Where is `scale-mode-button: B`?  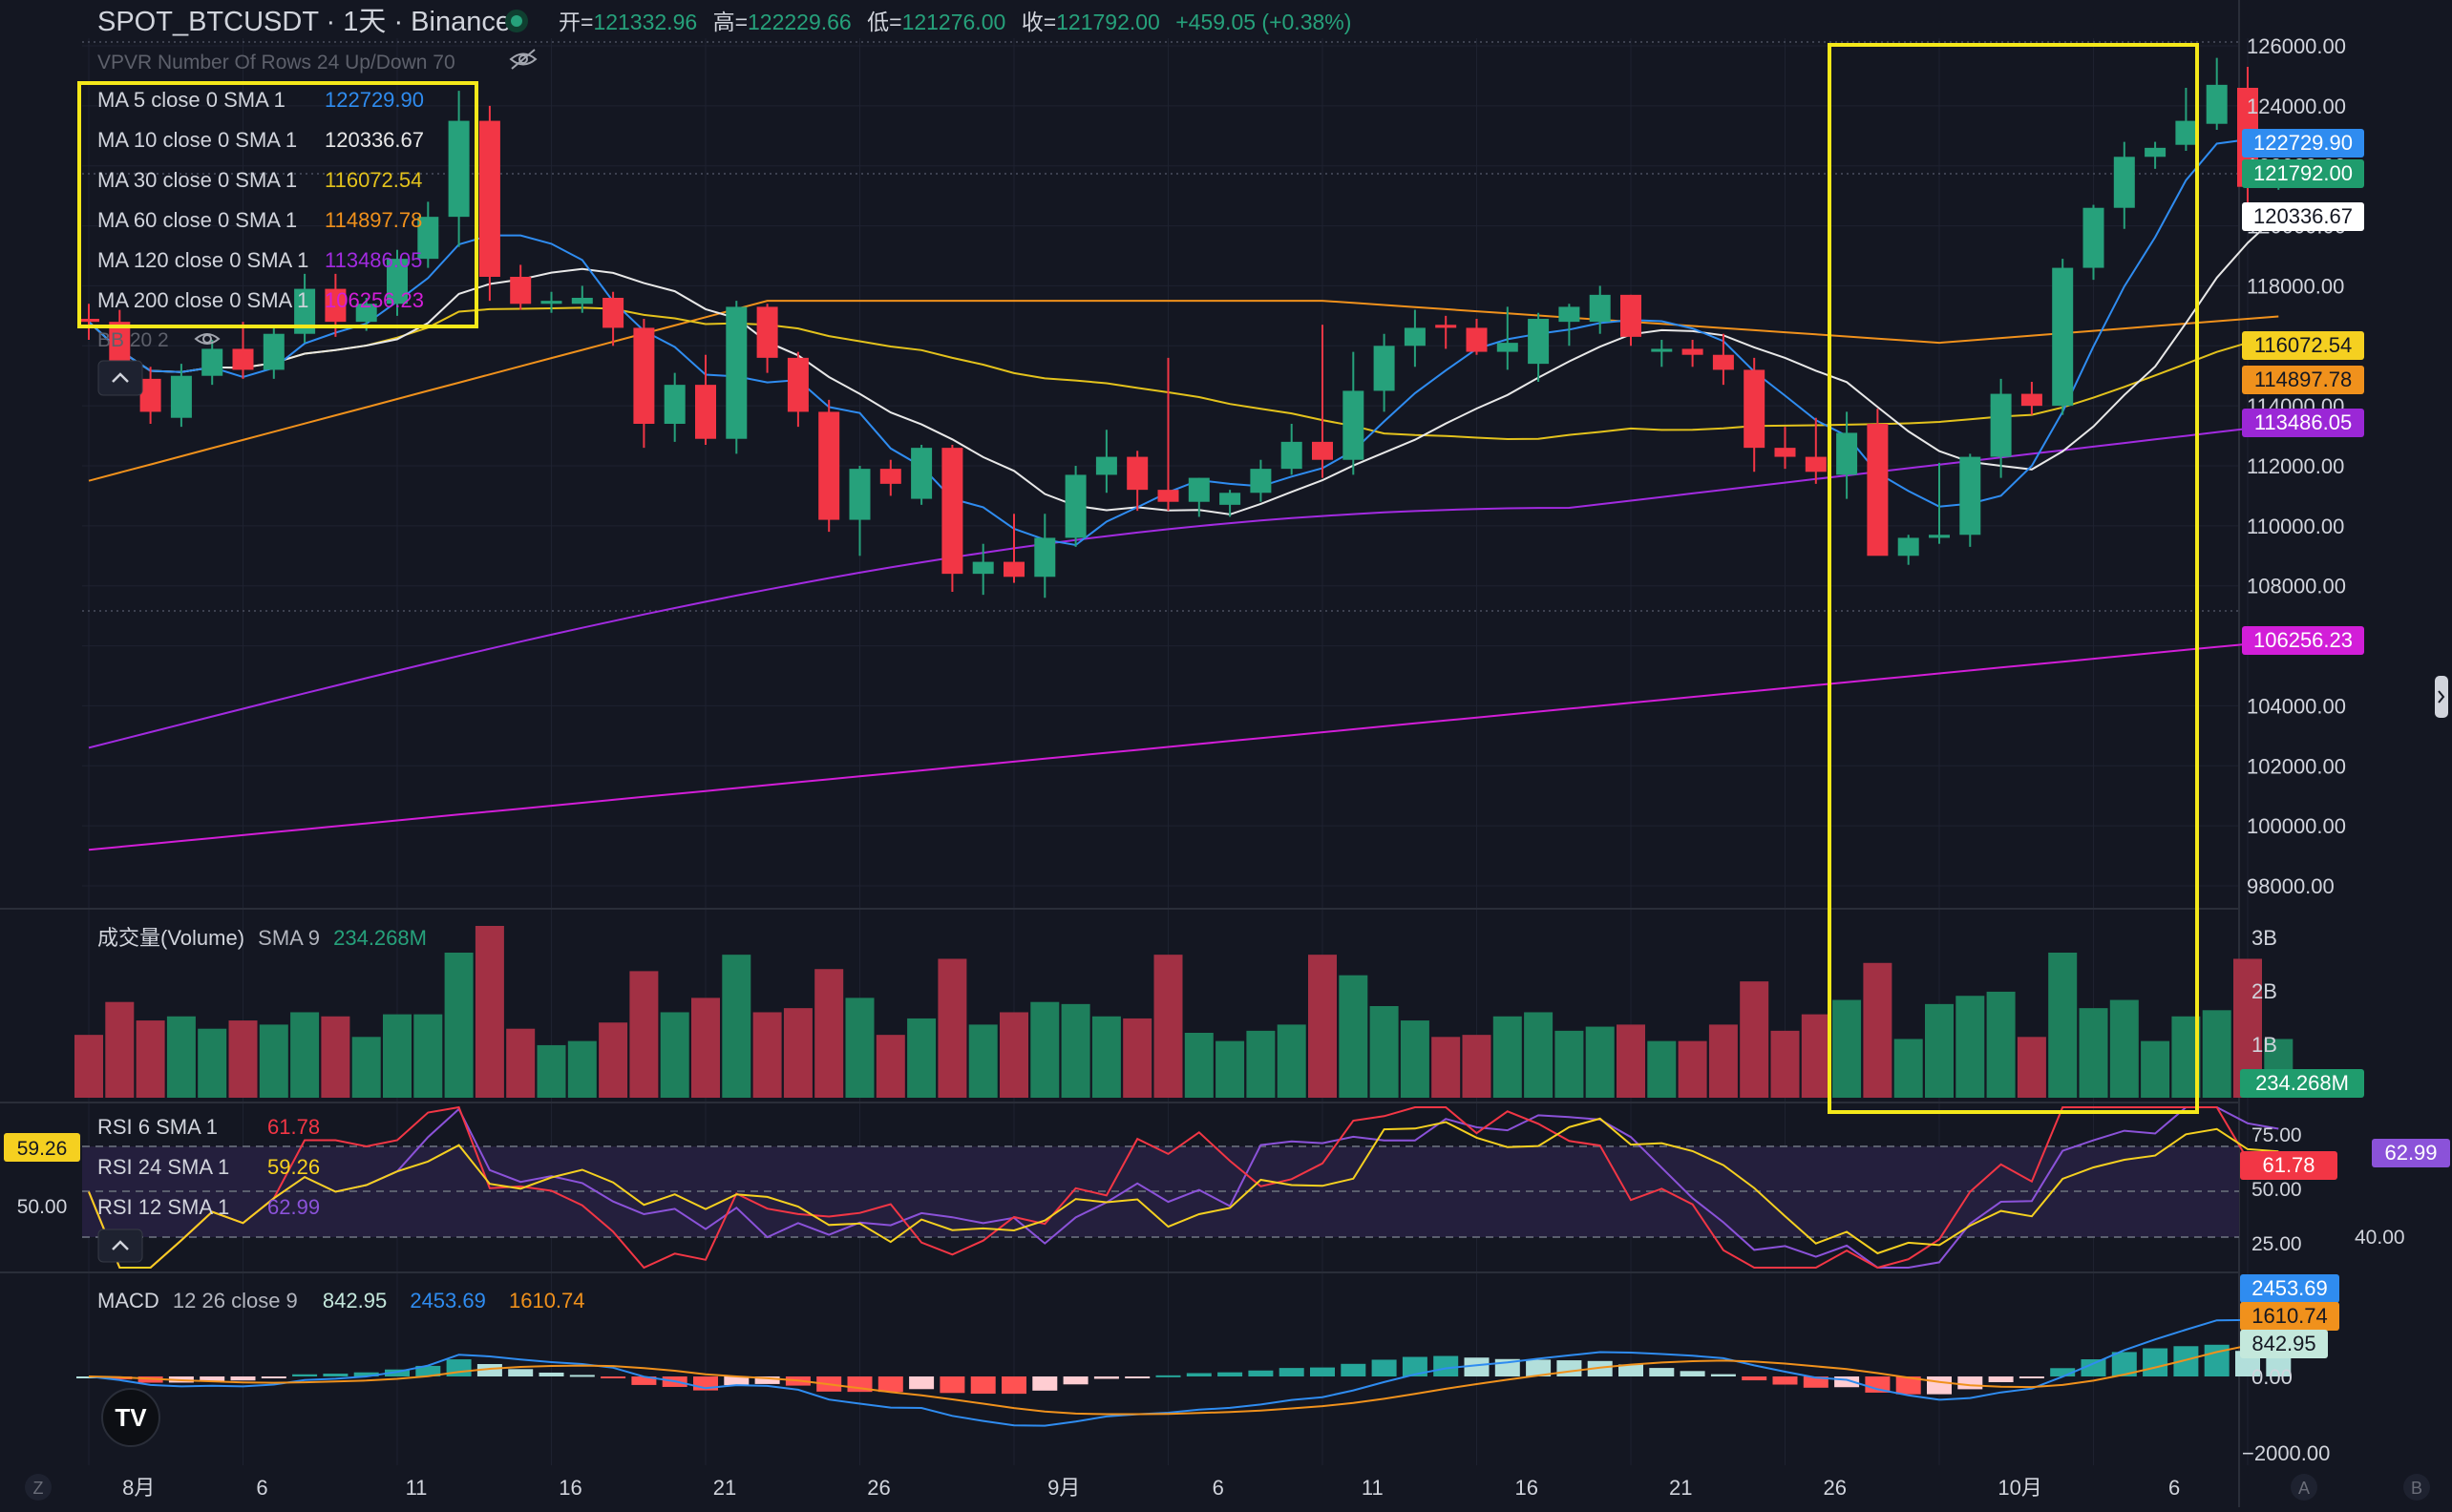 scale-mode-button: B is located at coordinates (2416, 1488).